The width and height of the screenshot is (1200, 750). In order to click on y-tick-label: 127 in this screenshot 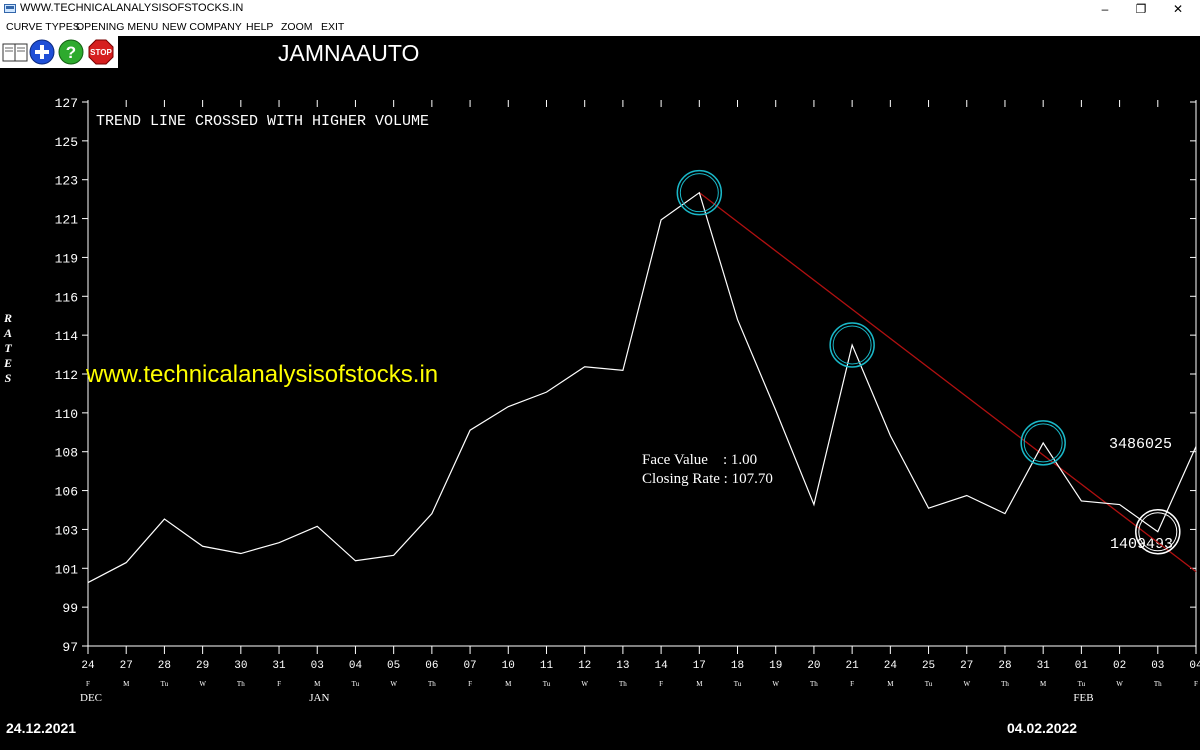, I will do `click(66, 103)`.